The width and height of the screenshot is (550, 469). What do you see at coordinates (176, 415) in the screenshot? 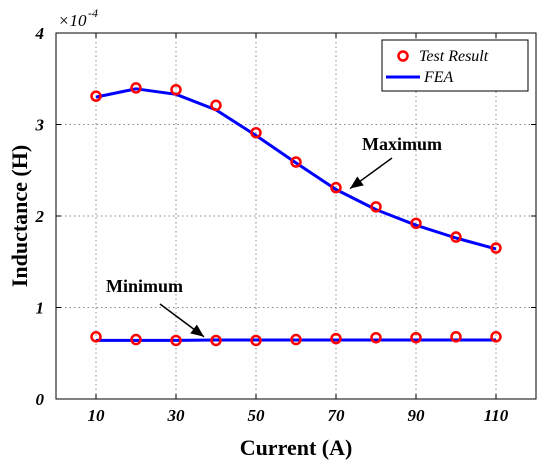
I see `x-tick-label: 30` at bounding box center [176, 415].